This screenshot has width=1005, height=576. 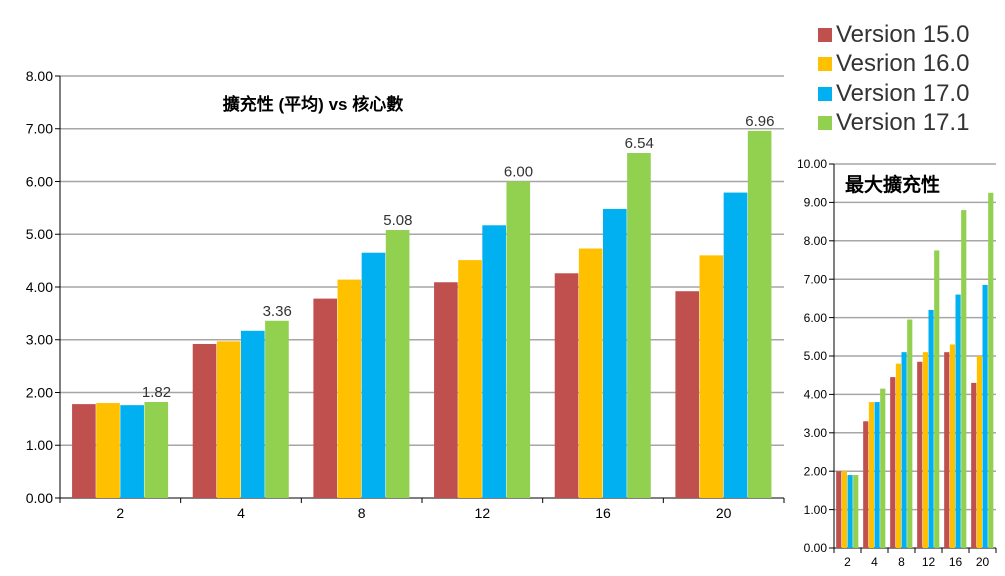 What do you see at coordinates (903, 93) in the screenshot?
I see `legend-label: Version 17.0` at bounding box center [903, 93].